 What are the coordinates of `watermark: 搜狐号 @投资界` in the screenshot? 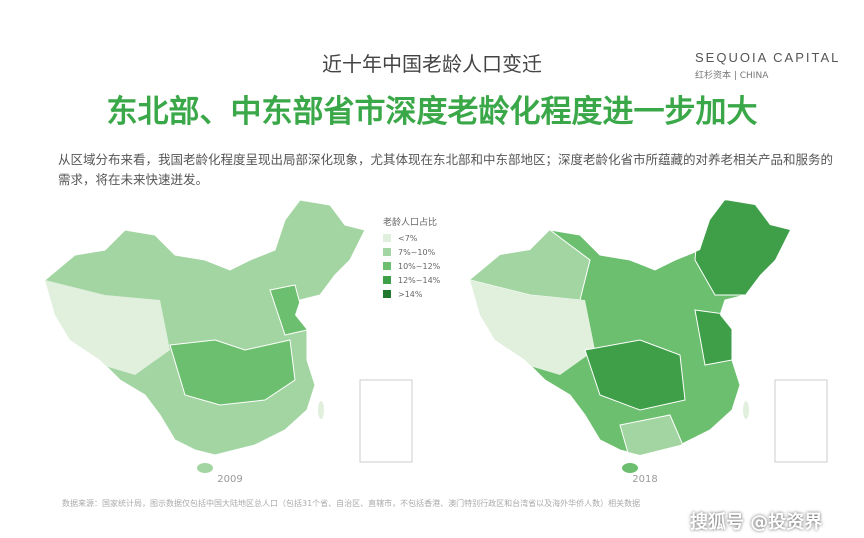 It's located at (756, 522).